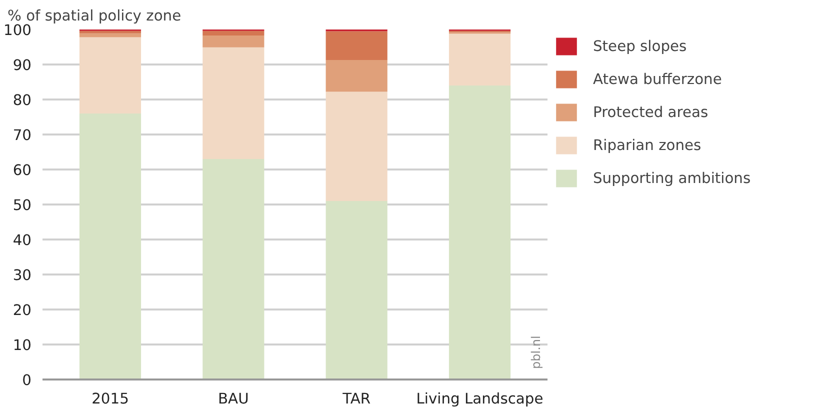 Image resolution: width=827 pixels, height=419 pixels. What do you see at coordinates (22, 275) in the screenshot?
I see `y-tick-label: 30` at bounding box center [22, 275].